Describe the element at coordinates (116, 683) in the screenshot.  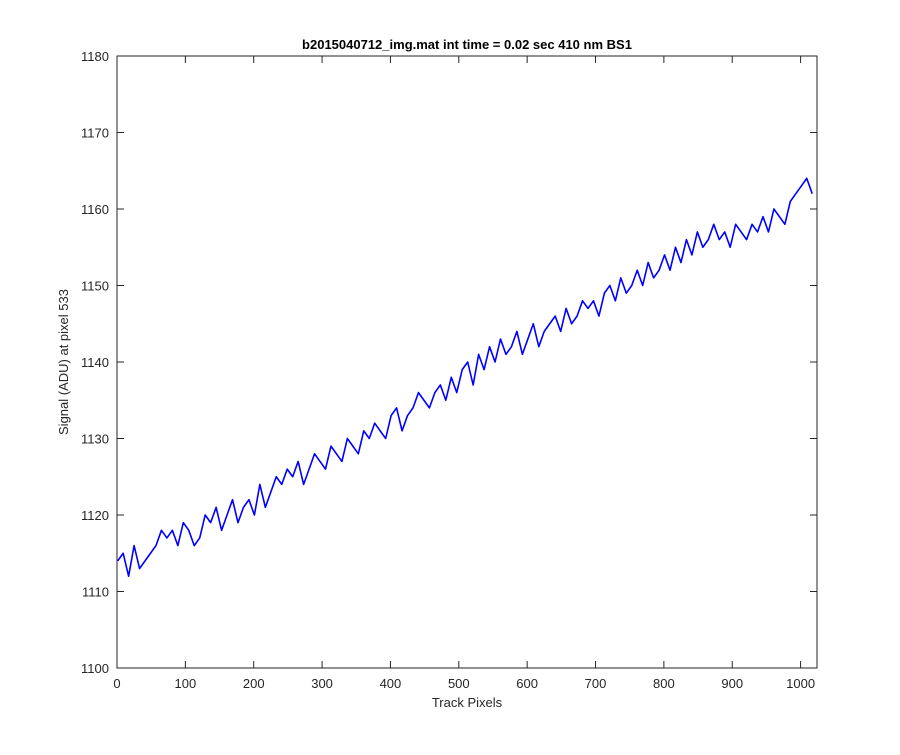
I see `x-tick-label: 0` at that location.